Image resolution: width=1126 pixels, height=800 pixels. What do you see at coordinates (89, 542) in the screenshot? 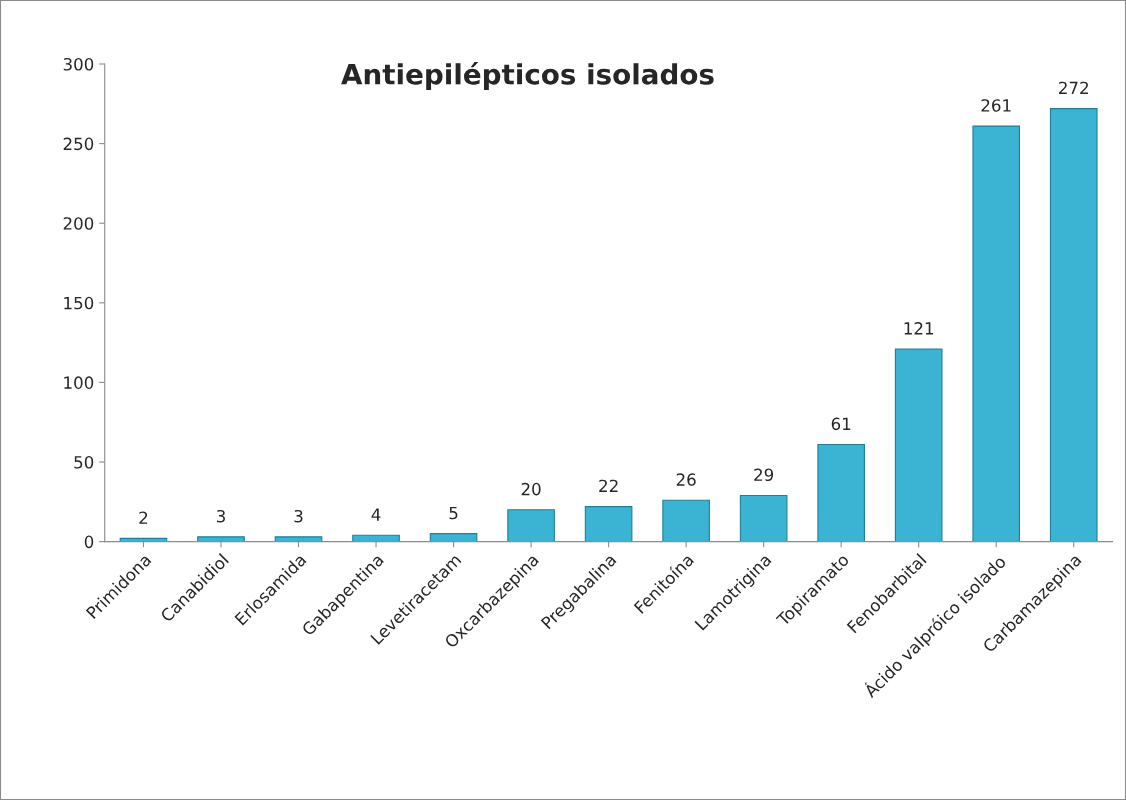
I see `y-tick-label: 0` at bounding box center [89, 542].